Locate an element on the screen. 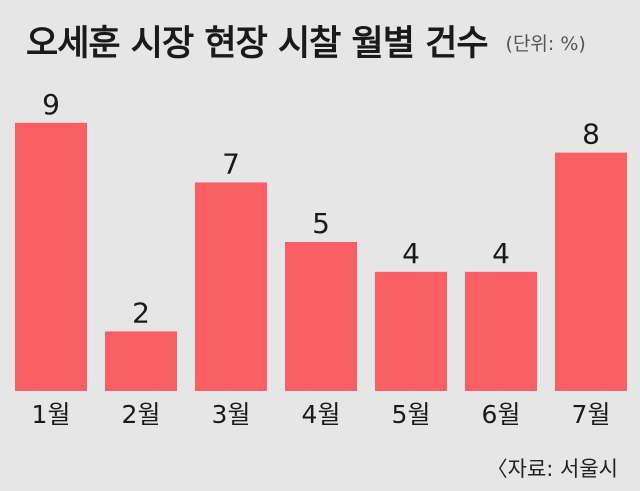 Image resolution: width=640 pixels, height=491 pixels. value-label-1: 9 is located at coordinates (51, 104).